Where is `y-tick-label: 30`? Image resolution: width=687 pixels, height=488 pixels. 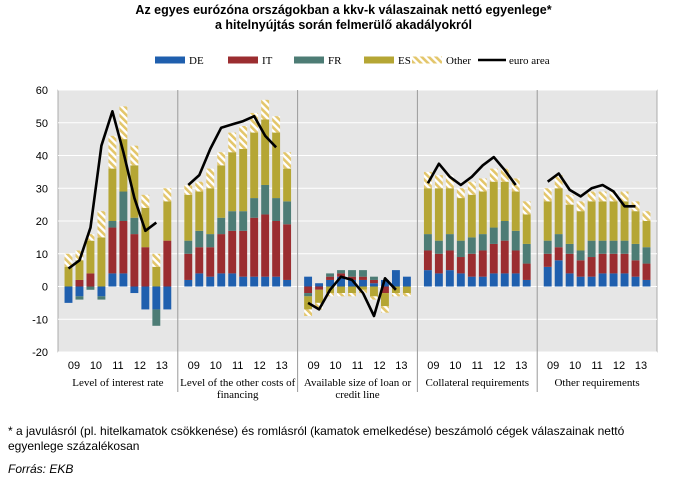 y-tick-label: 30 is located at coordinates (42, 189).